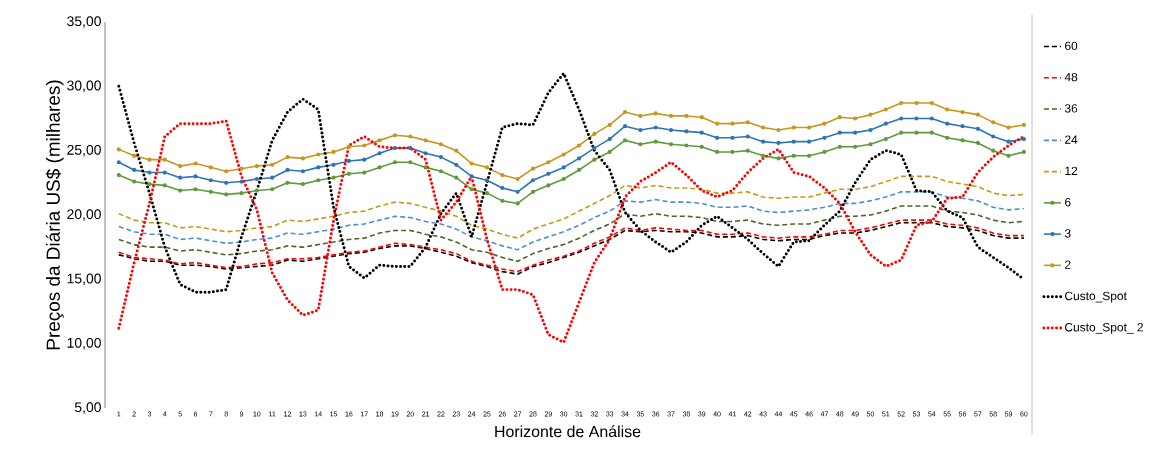 The height and width of the screenshot is (455, 1152). Describe the element at coordinates (84, 22) in the screenshot. I see `y-tick-label: 35,00` at that location.